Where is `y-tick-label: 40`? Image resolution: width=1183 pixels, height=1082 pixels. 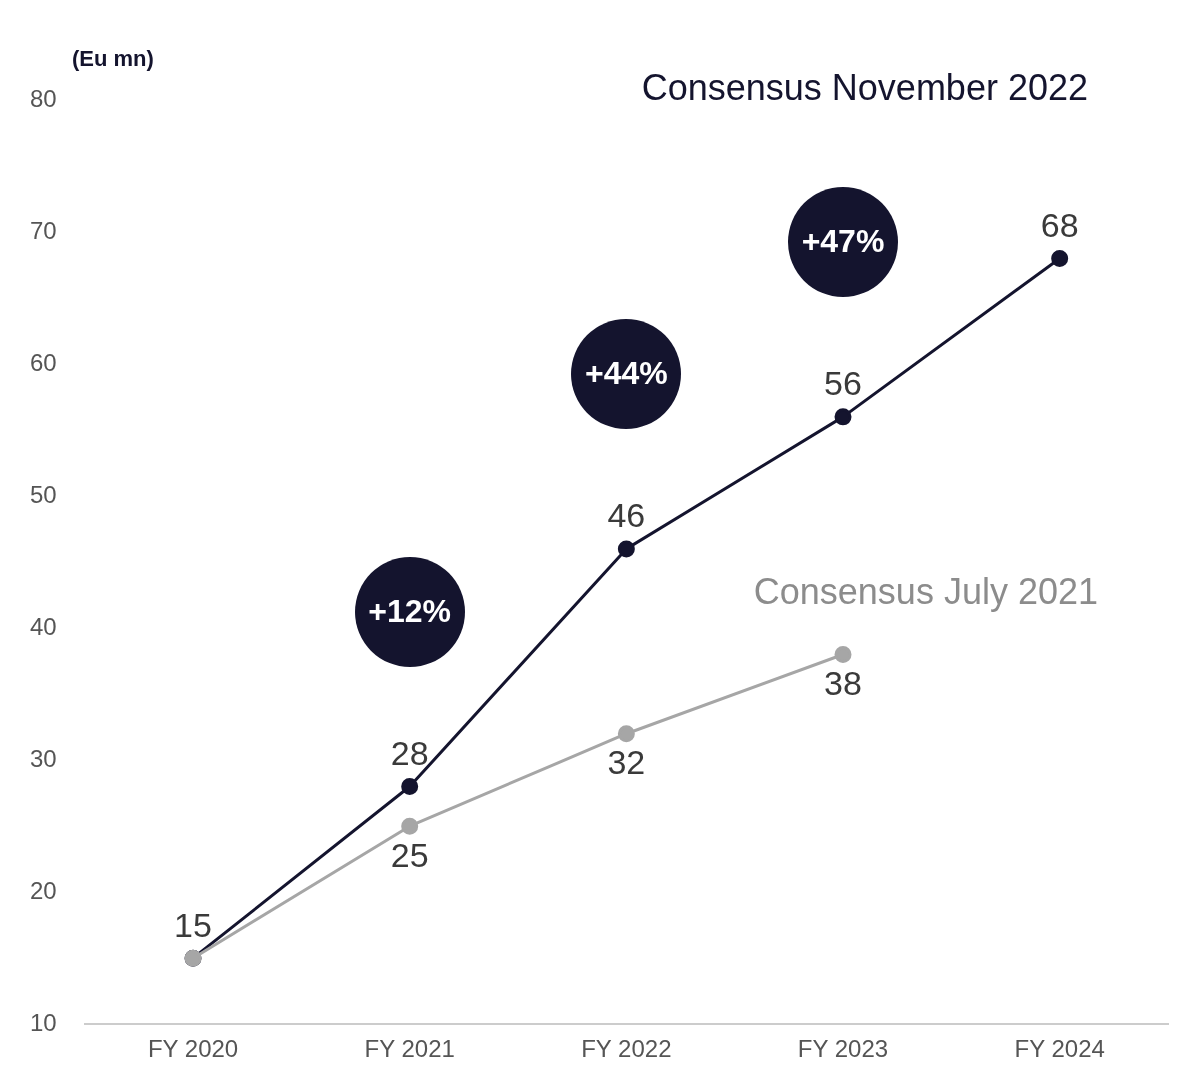
y-tick-label: 40 is located at coordinates (43, 626).